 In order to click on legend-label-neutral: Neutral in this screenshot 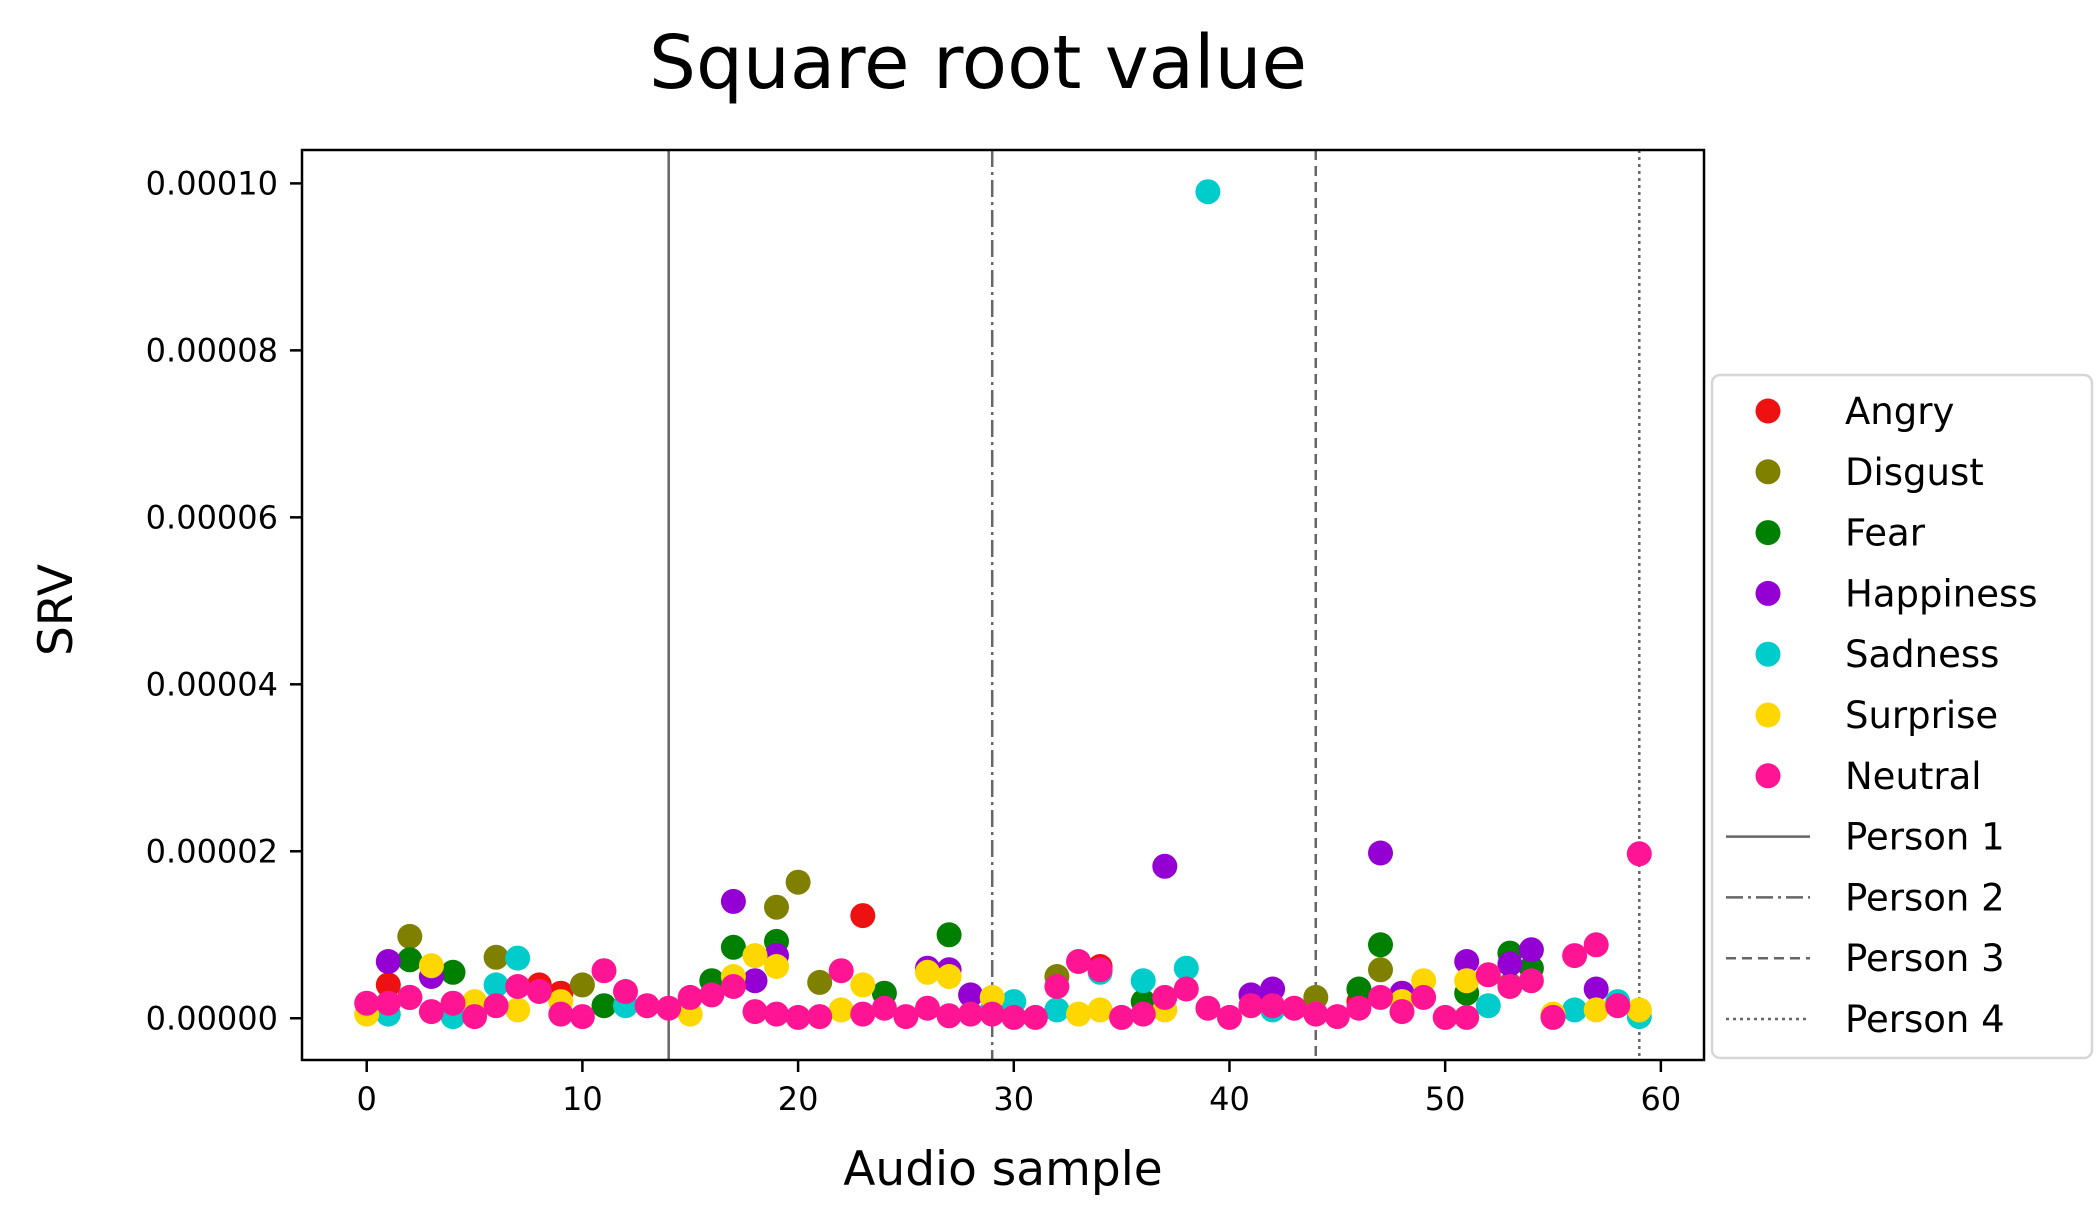, I will do `click(1913, 776)`.